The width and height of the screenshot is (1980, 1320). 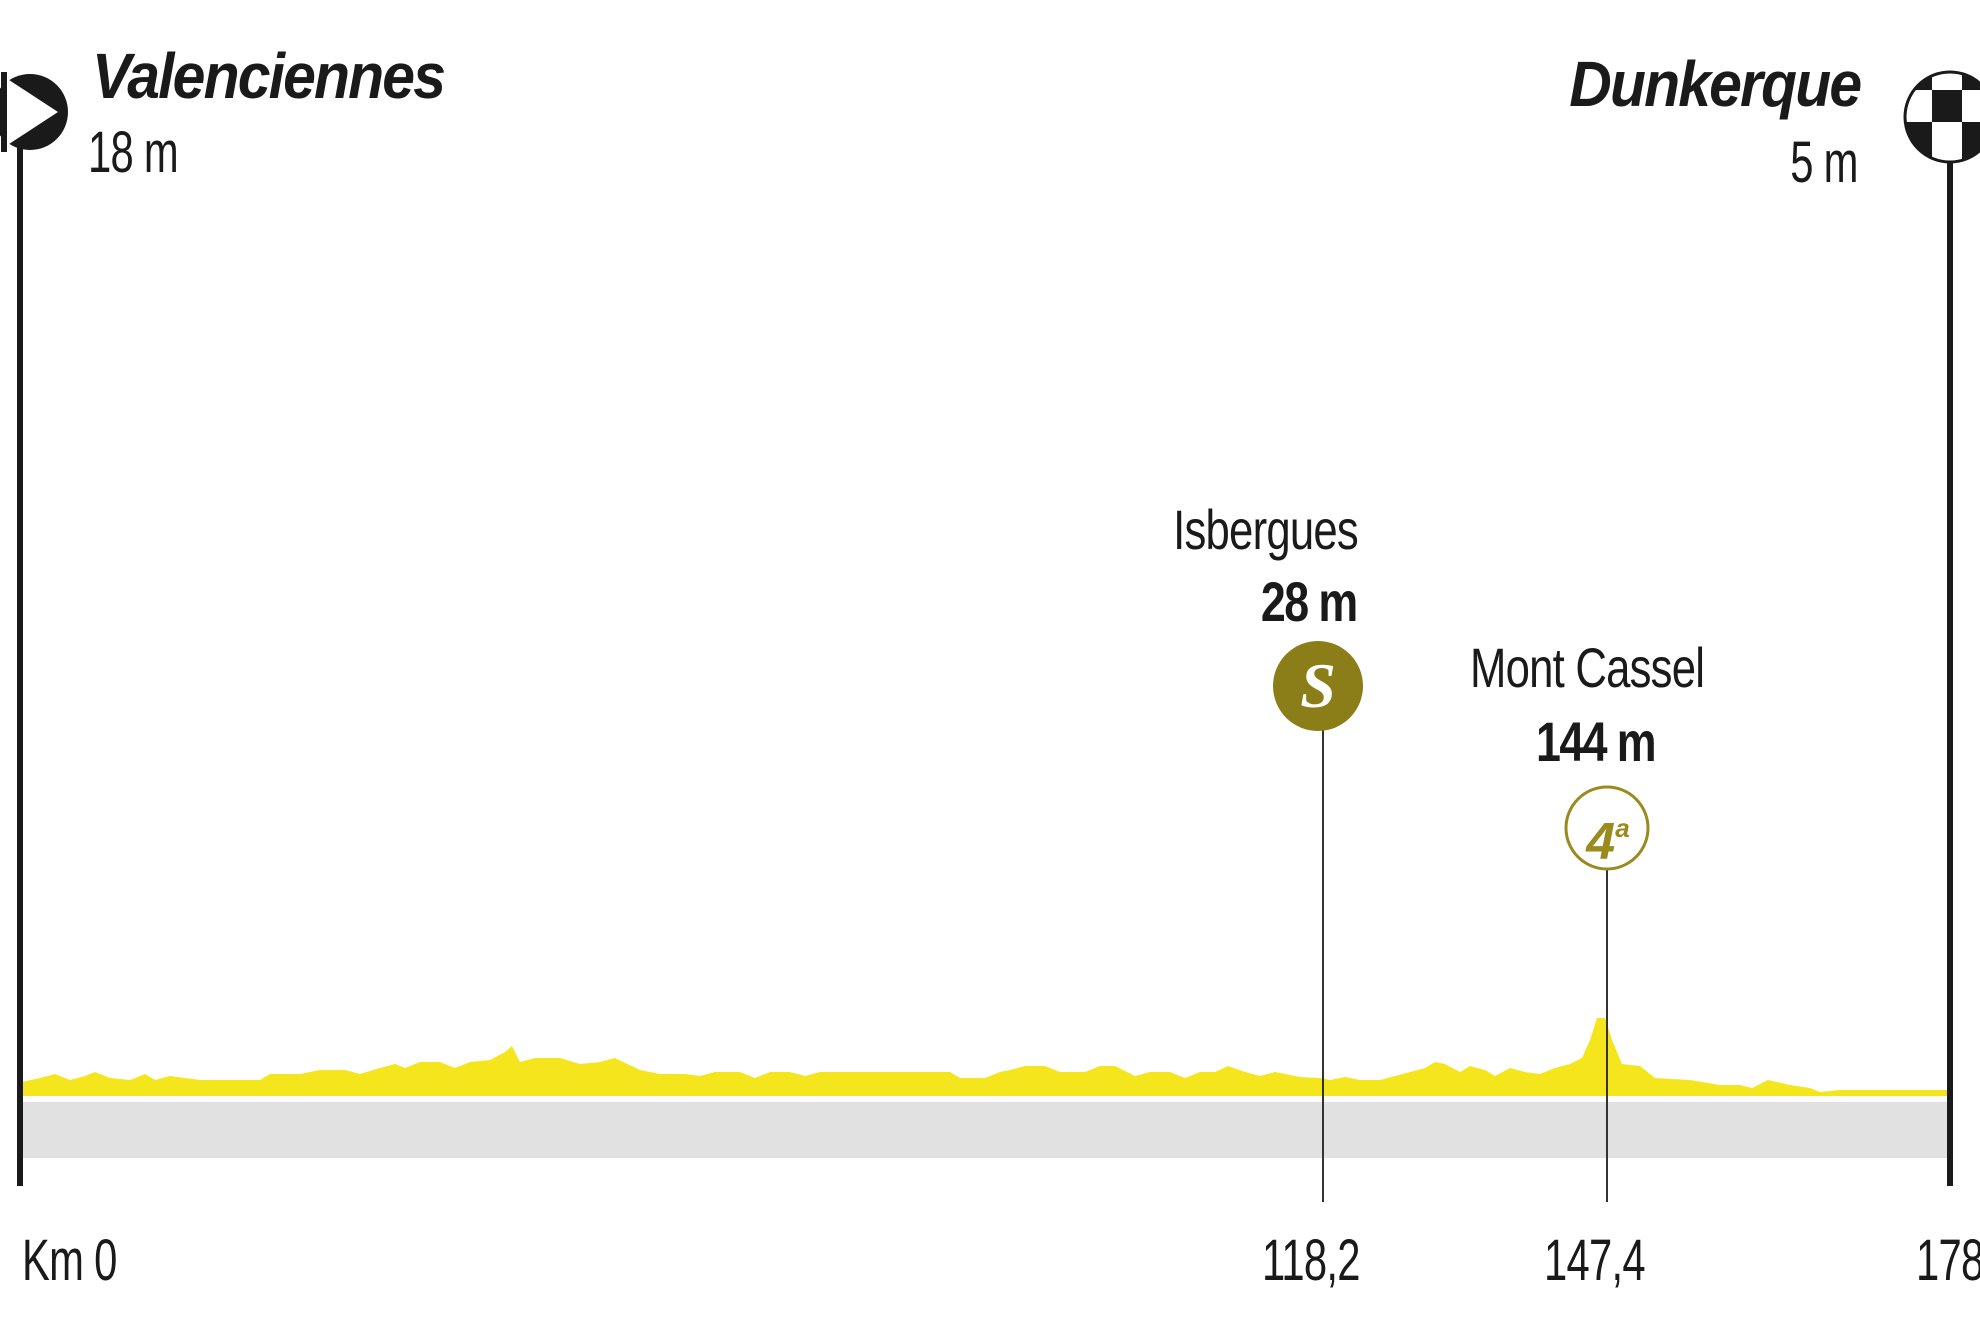 I want to click on climb-category-number: 4, so click(x=1601, y=842).